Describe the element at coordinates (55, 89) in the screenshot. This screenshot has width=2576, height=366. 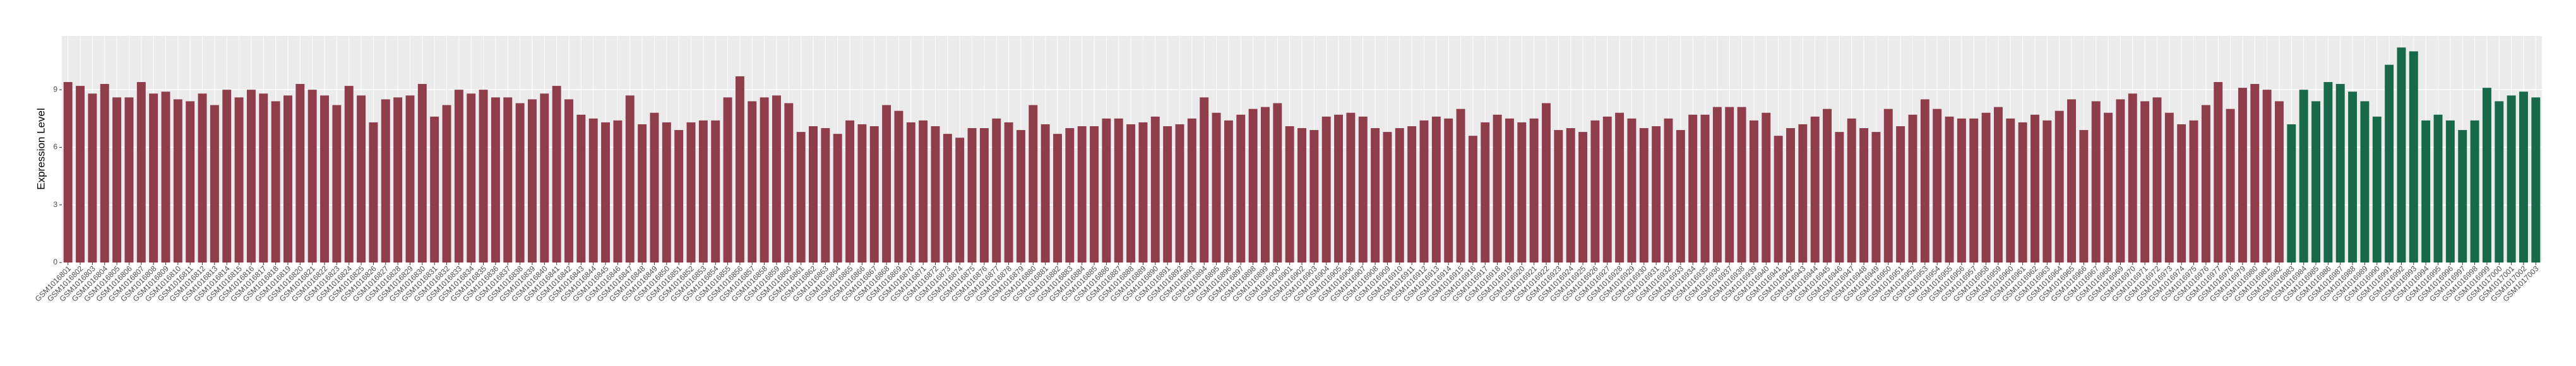
I see `y-tick-label: 9` at that location.